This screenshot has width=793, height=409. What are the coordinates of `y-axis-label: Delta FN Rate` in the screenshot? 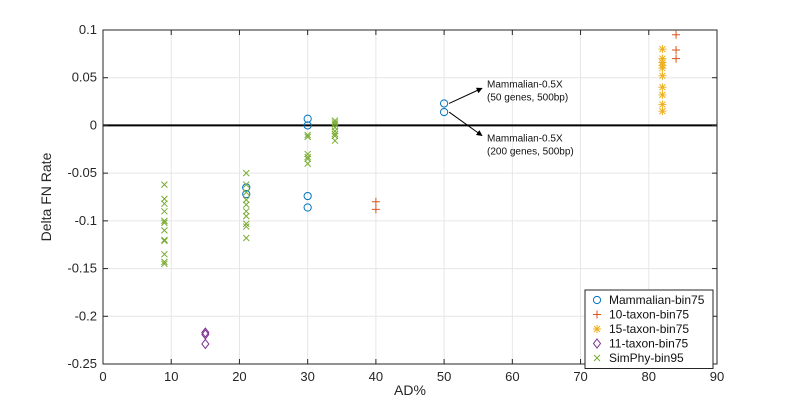 It's located at (46, 196).